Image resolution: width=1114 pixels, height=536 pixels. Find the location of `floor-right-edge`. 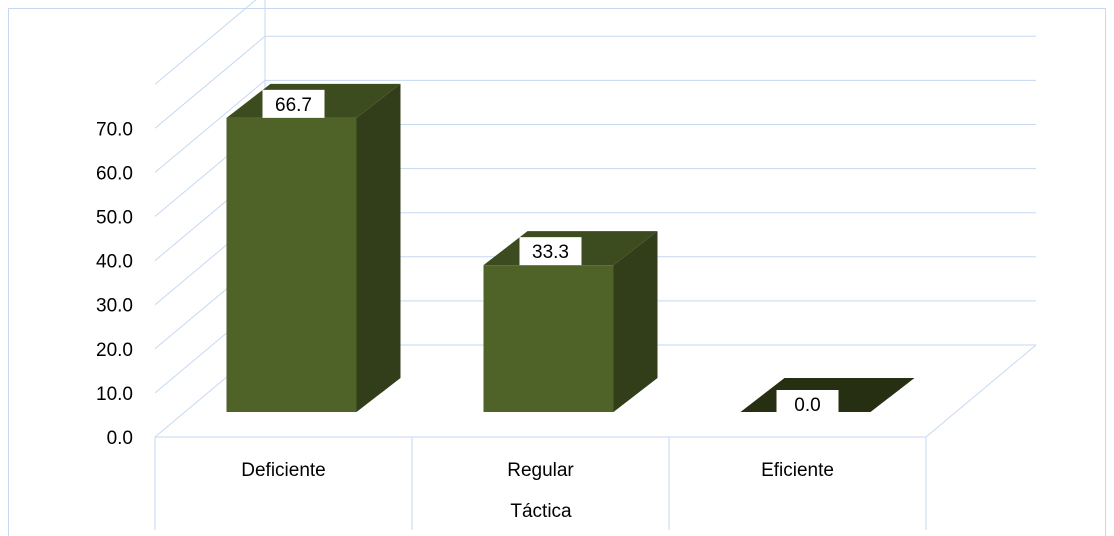

floor-right-edge is located at coordinates (981, 391).